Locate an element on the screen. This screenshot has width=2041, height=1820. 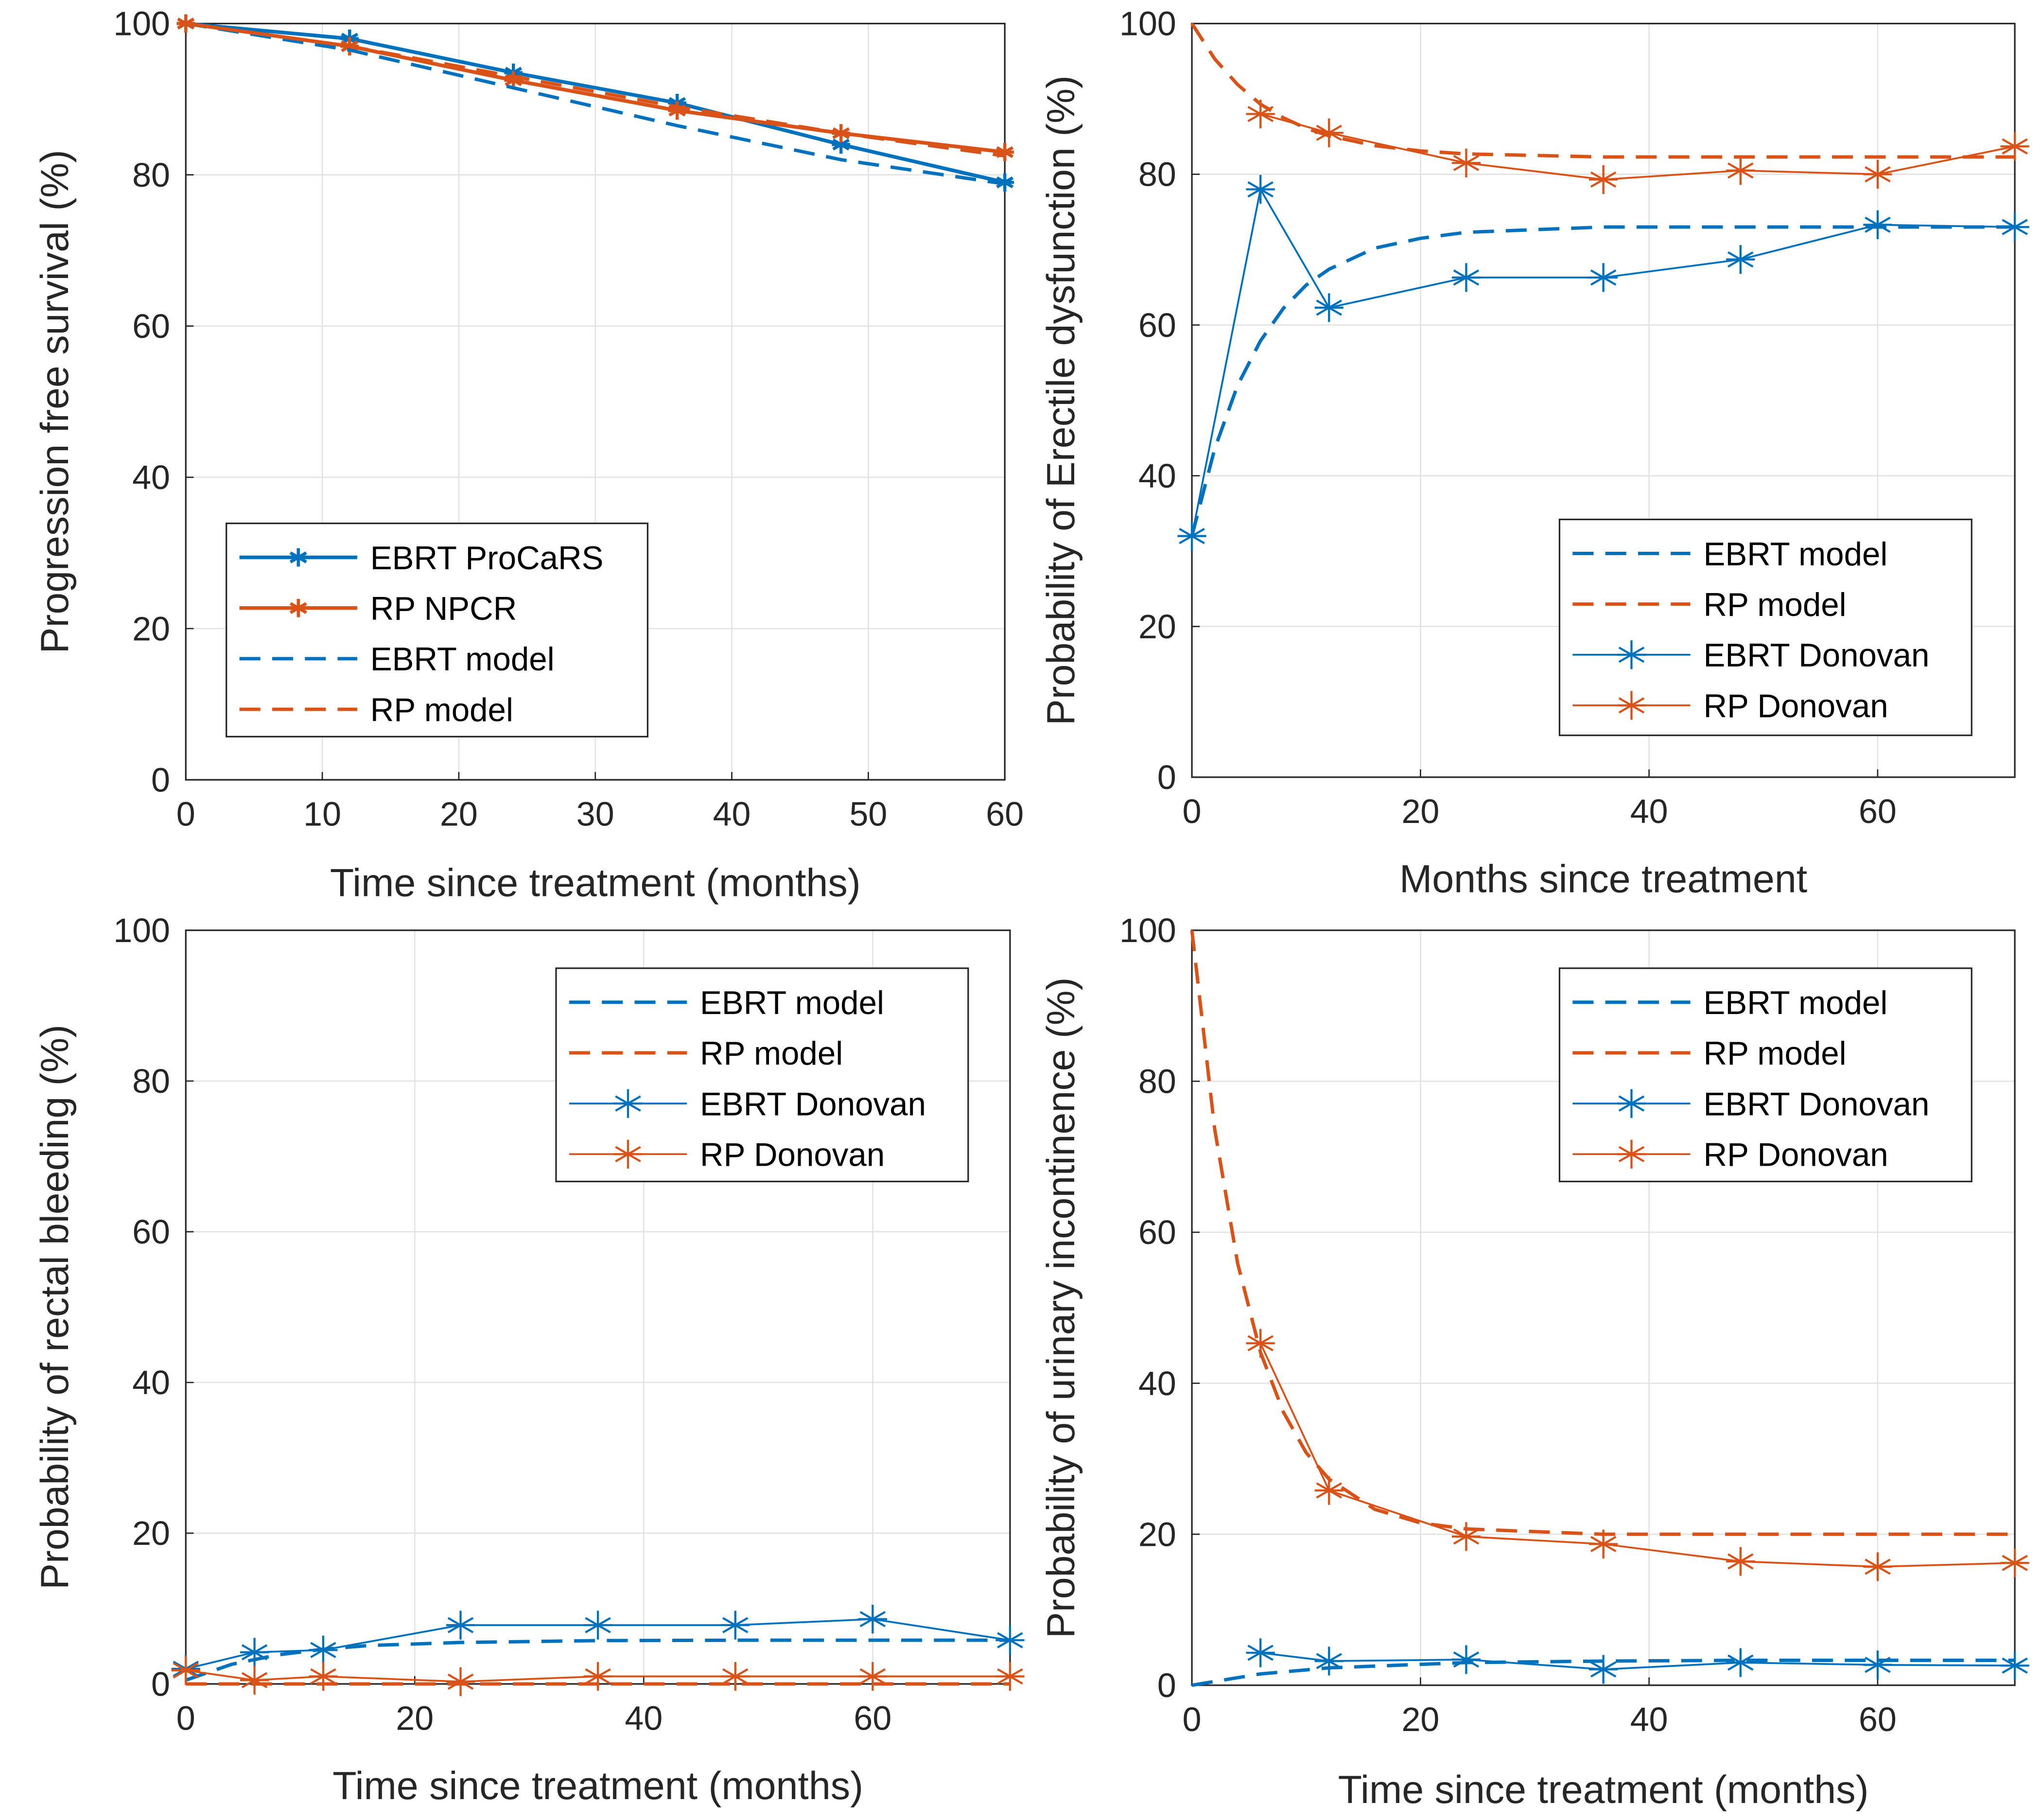
x-tick-label: 30 is located at coordinates (595, 814).